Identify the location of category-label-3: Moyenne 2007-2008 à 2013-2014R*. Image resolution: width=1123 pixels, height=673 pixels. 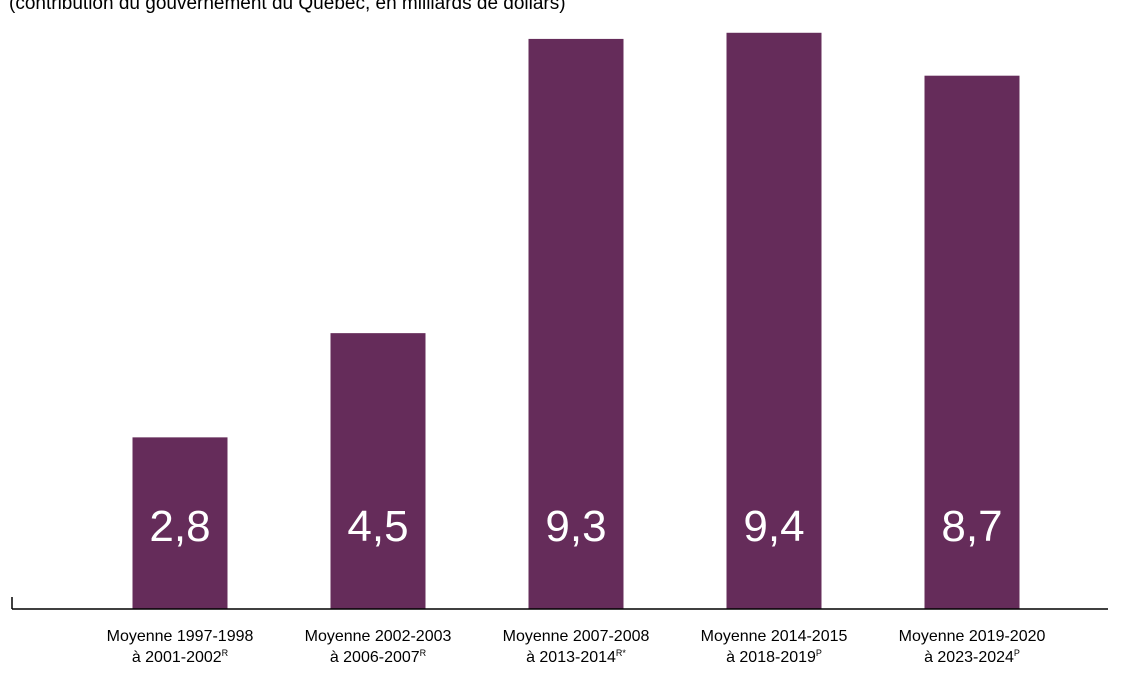
(576, 647).